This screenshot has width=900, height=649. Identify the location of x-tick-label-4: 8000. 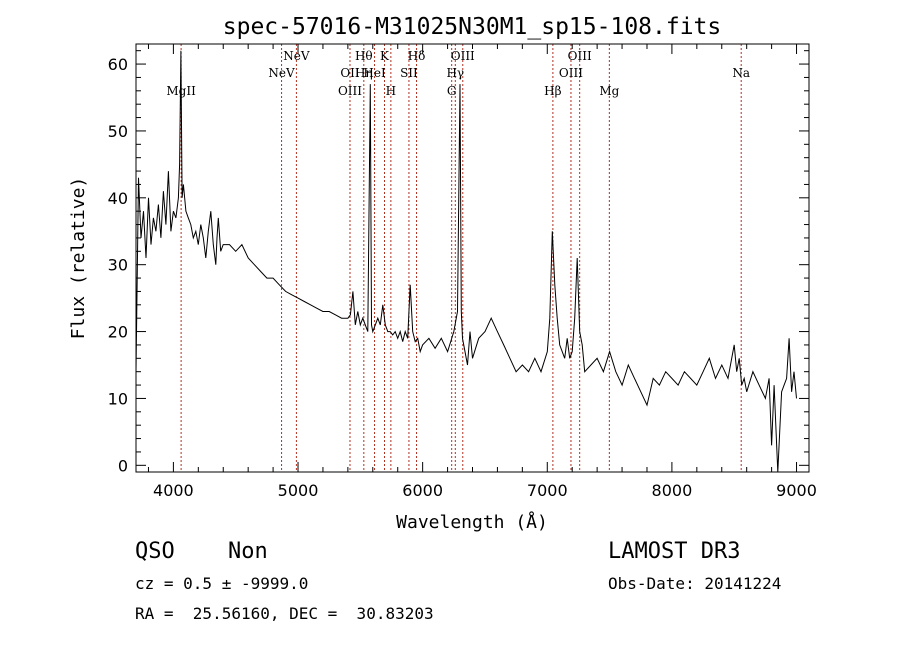
(672, 490).